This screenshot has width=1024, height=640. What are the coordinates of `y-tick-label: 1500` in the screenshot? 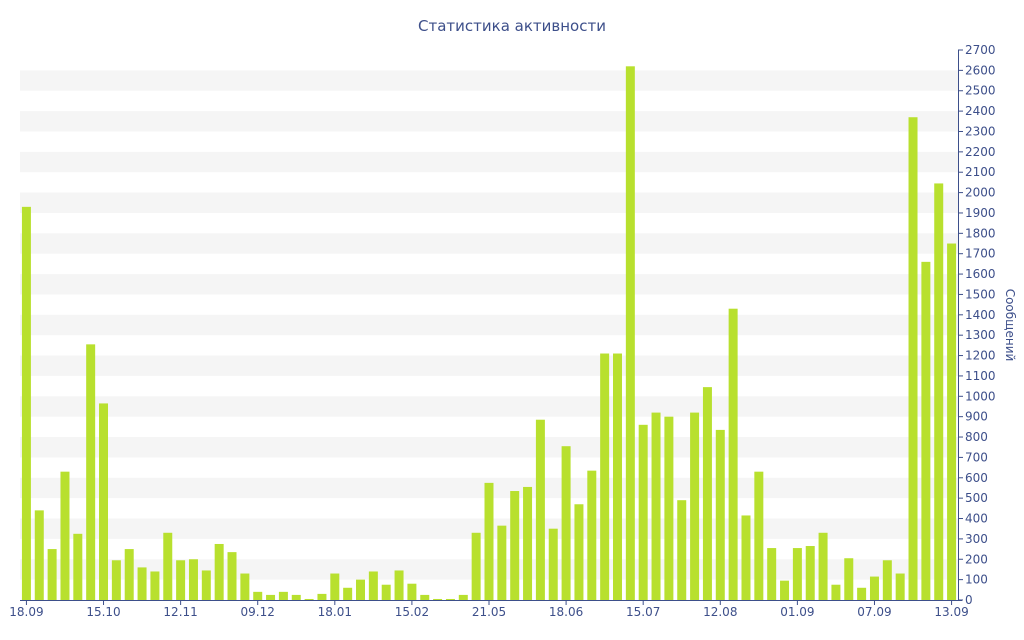 It's located at (980, 294).